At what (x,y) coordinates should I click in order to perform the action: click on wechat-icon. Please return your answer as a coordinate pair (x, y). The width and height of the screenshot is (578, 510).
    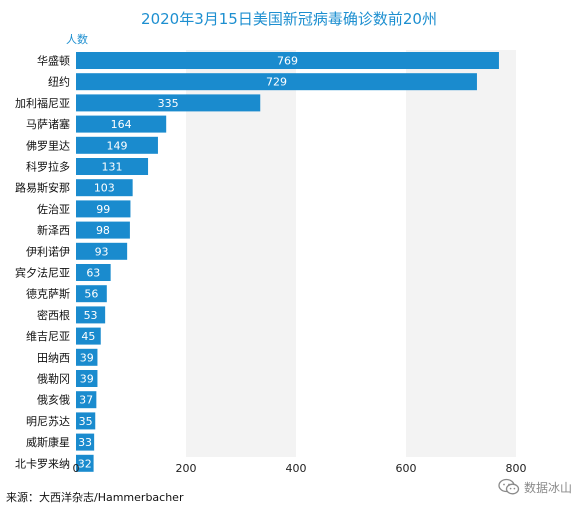
    Looking at the image, I should click on (509, 486).